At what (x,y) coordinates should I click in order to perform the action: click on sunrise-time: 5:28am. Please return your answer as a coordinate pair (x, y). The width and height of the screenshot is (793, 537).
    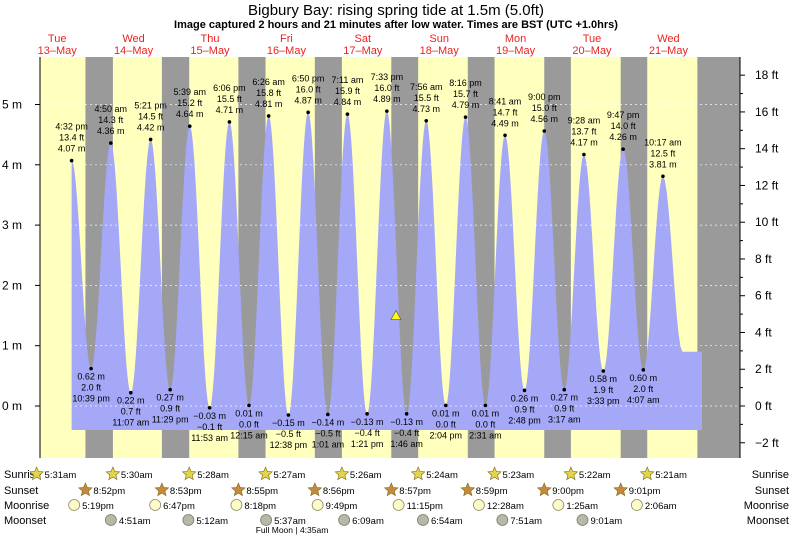
    Looking at the image, I should click on (213, 475).